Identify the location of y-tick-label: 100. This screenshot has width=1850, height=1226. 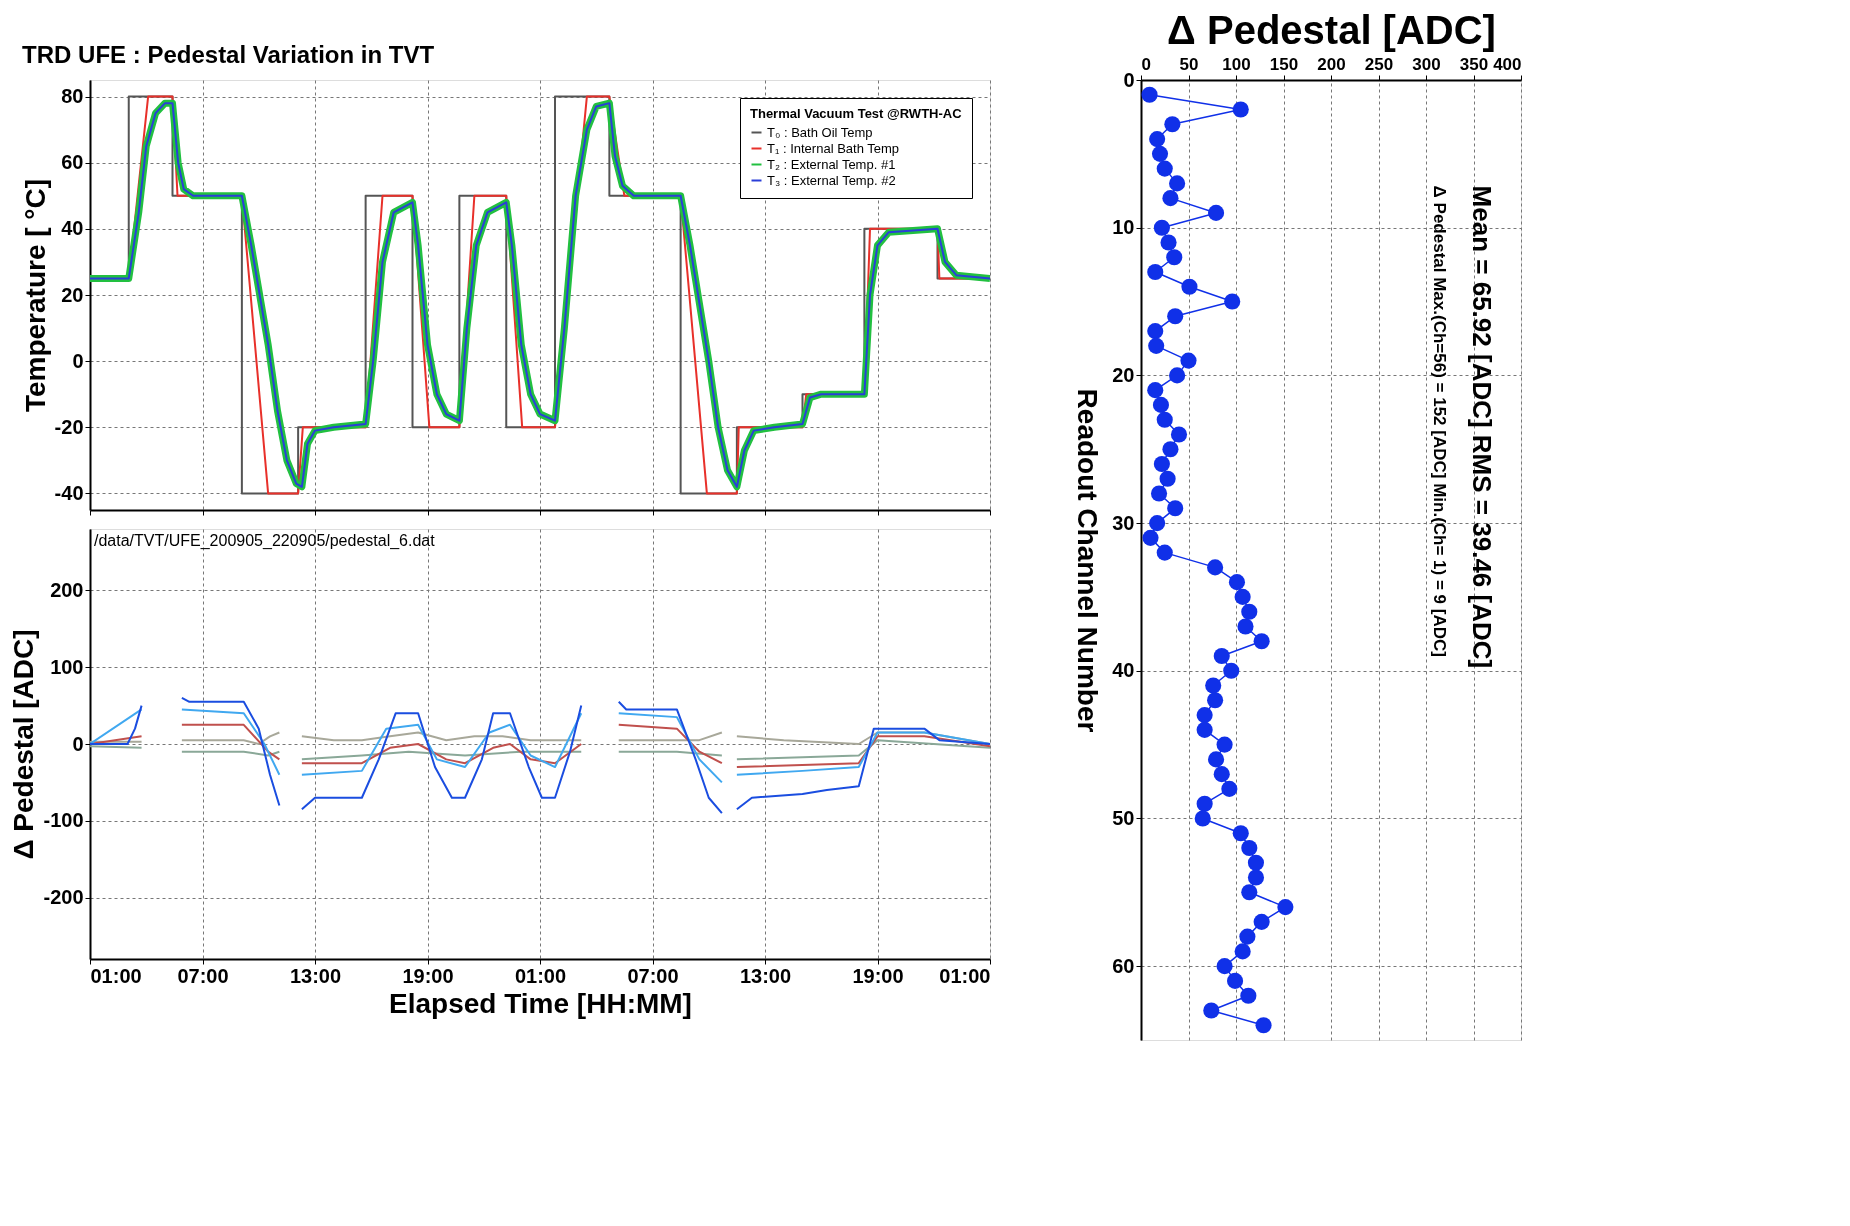
(67, 666).